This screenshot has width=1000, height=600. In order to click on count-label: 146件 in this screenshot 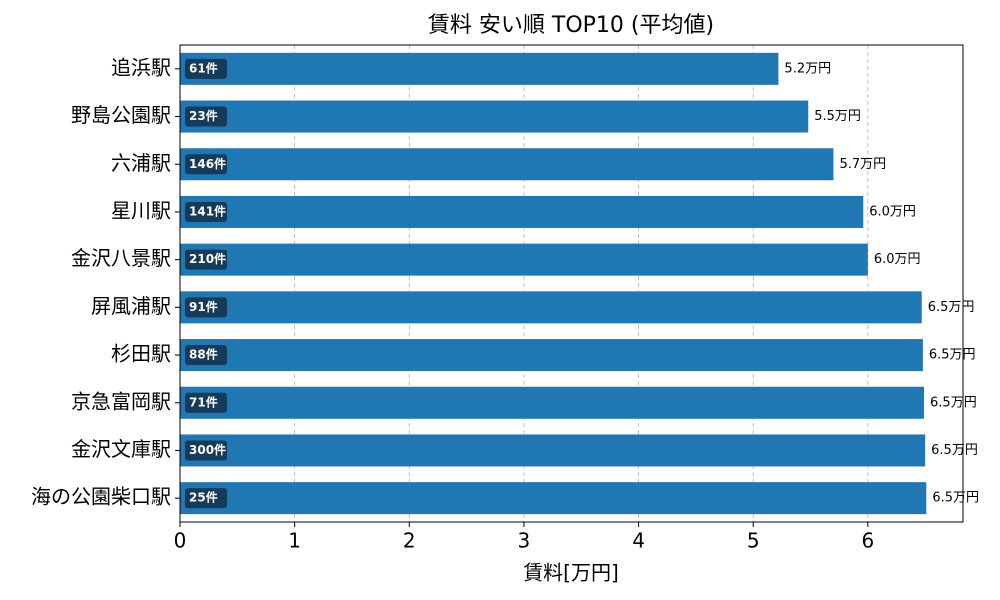, I will do `click(207, 163)`.